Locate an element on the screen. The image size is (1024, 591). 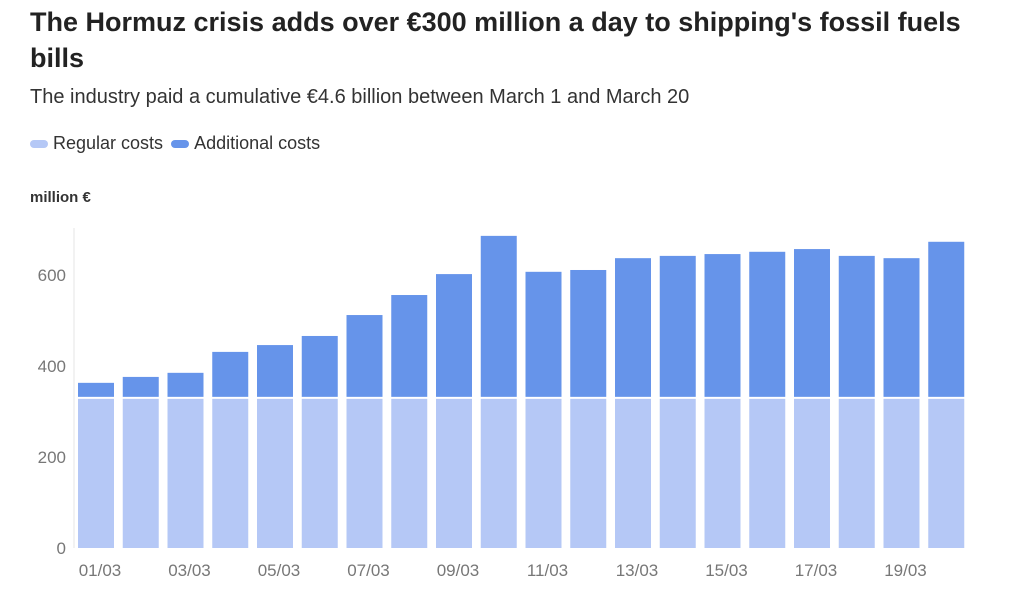
x-tick-label: 05/03 is located at coordinates (279, 570).